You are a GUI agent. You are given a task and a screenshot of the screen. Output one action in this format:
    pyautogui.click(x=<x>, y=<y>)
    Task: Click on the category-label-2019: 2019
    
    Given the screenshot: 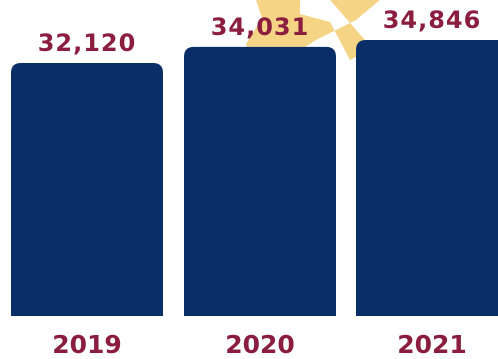 What is the action you would take?
    pyautogui.click(x=87, y=344)
    